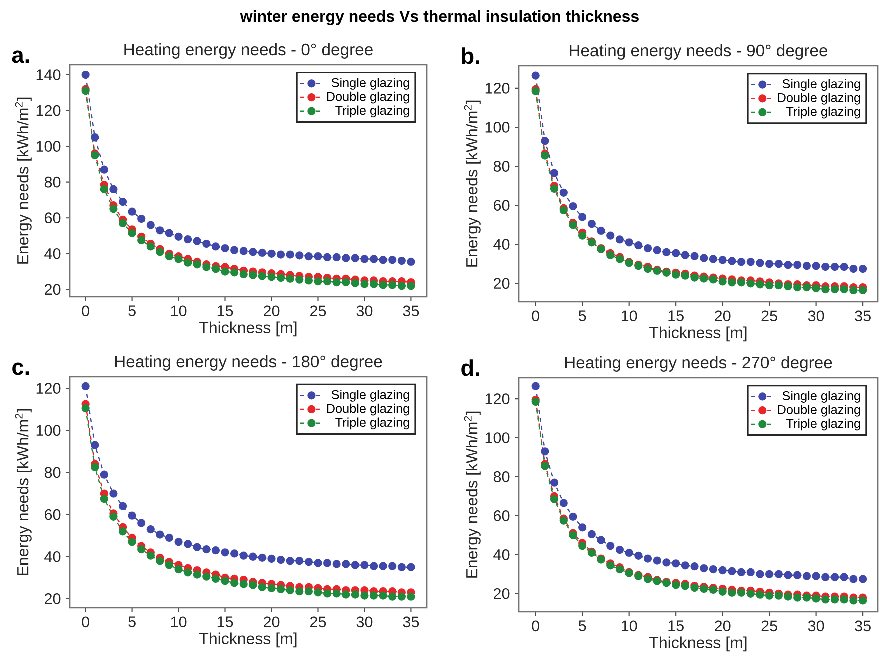 The height and width of the screenshot is (658, 880). I want to click on text: c., so click(21, 369).